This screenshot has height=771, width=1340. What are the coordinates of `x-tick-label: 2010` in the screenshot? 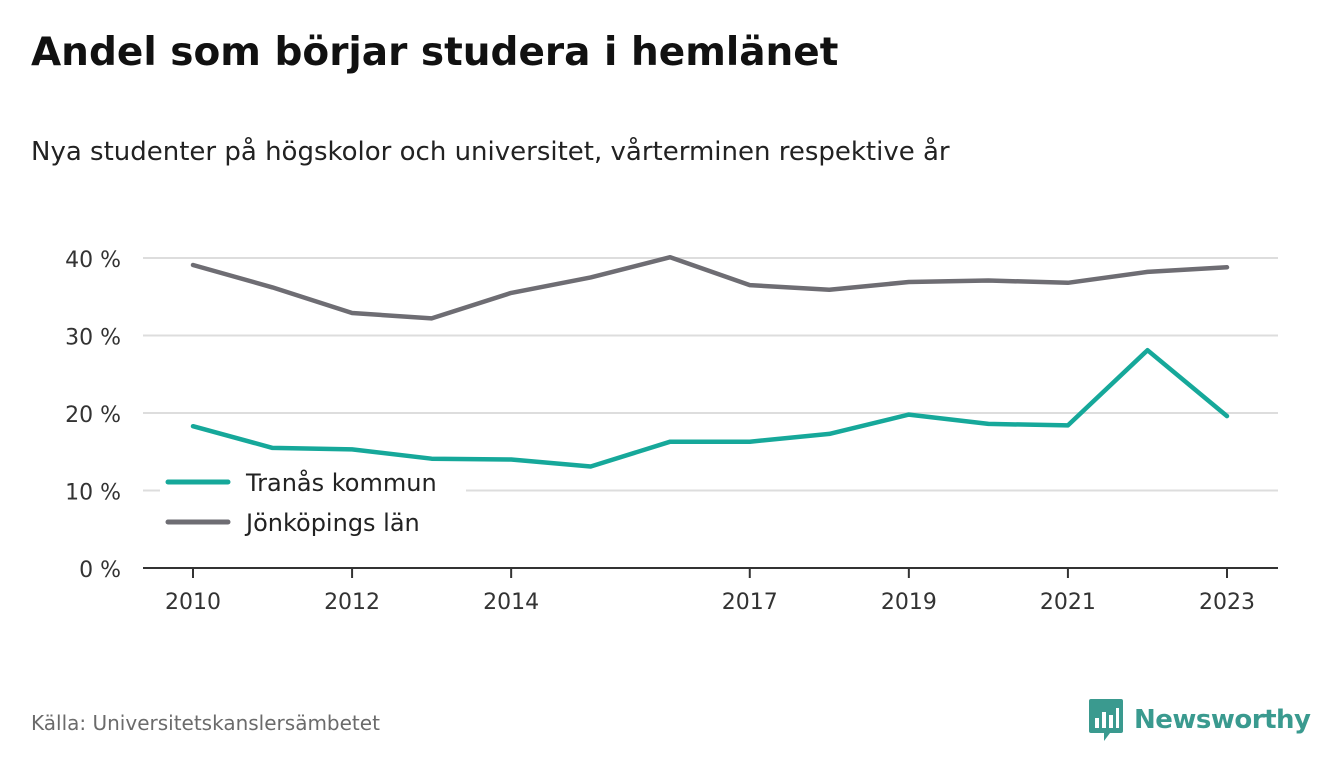 It's located at (193, 602).